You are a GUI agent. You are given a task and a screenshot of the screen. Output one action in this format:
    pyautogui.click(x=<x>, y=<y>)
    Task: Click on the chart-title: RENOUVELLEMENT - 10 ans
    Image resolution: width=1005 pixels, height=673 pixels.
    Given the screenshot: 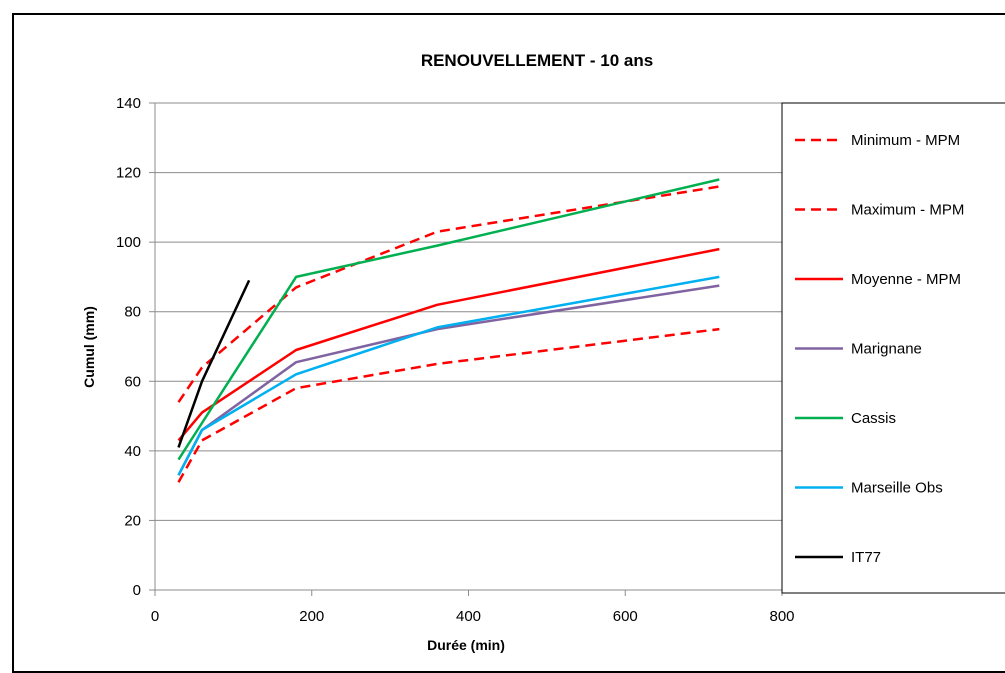 What is the action you would take?
    pyautogui.click(x=537, y=60)
    